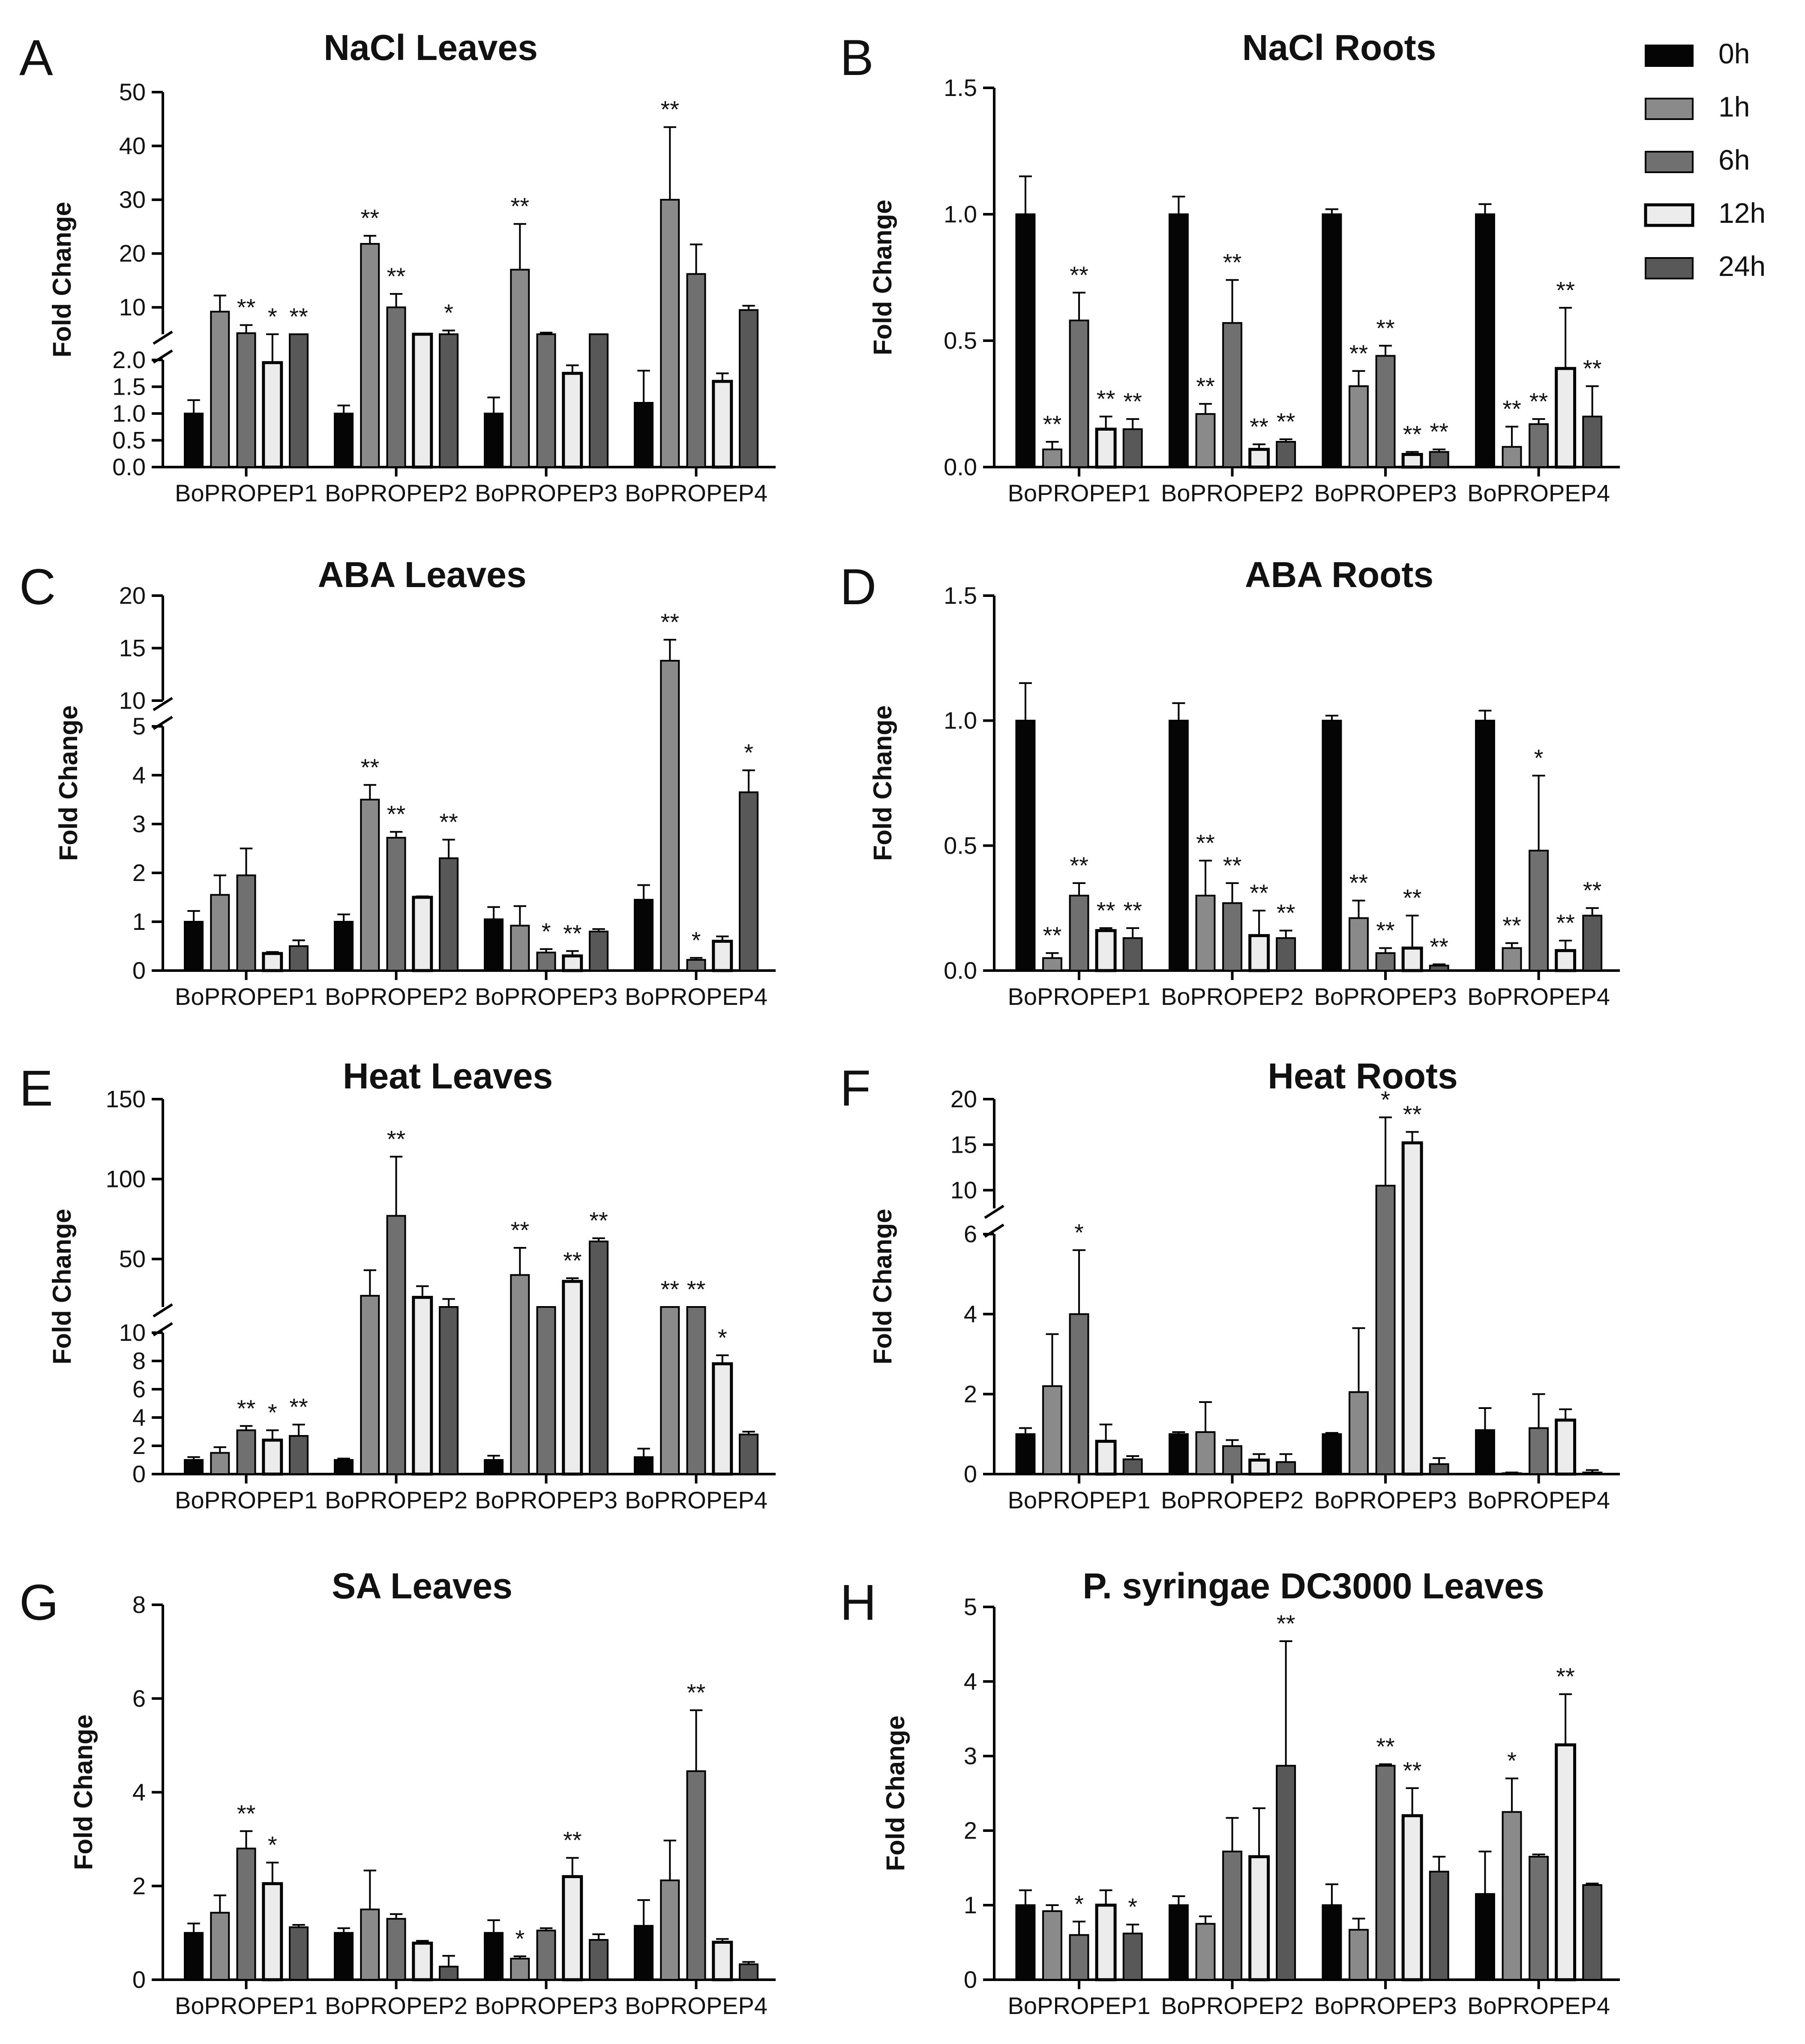 This screenshot has width=1805, height=2044. Describe the element at coordinates (132, 145) in the screenshot. I see `y-tick-label: 40` at that location.